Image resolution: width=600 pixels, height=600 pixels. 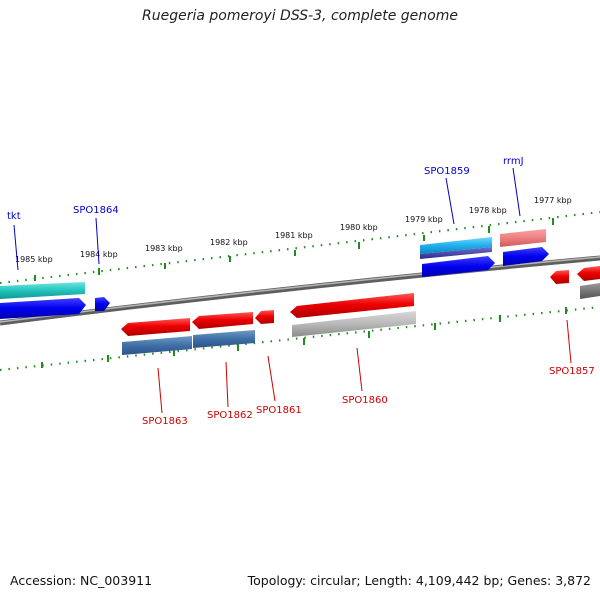 I want to click on gene-rrmj, so click(x=526, y=256).